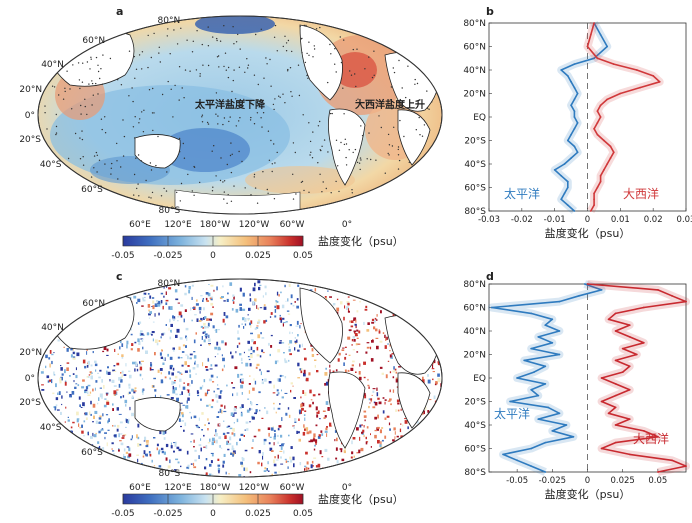 The width and height of the screenshot is (692, 523). Describe the element at coordinates (93, 41) in the screenshot. I see `map-lat-tick-label: 60°N` at that location.